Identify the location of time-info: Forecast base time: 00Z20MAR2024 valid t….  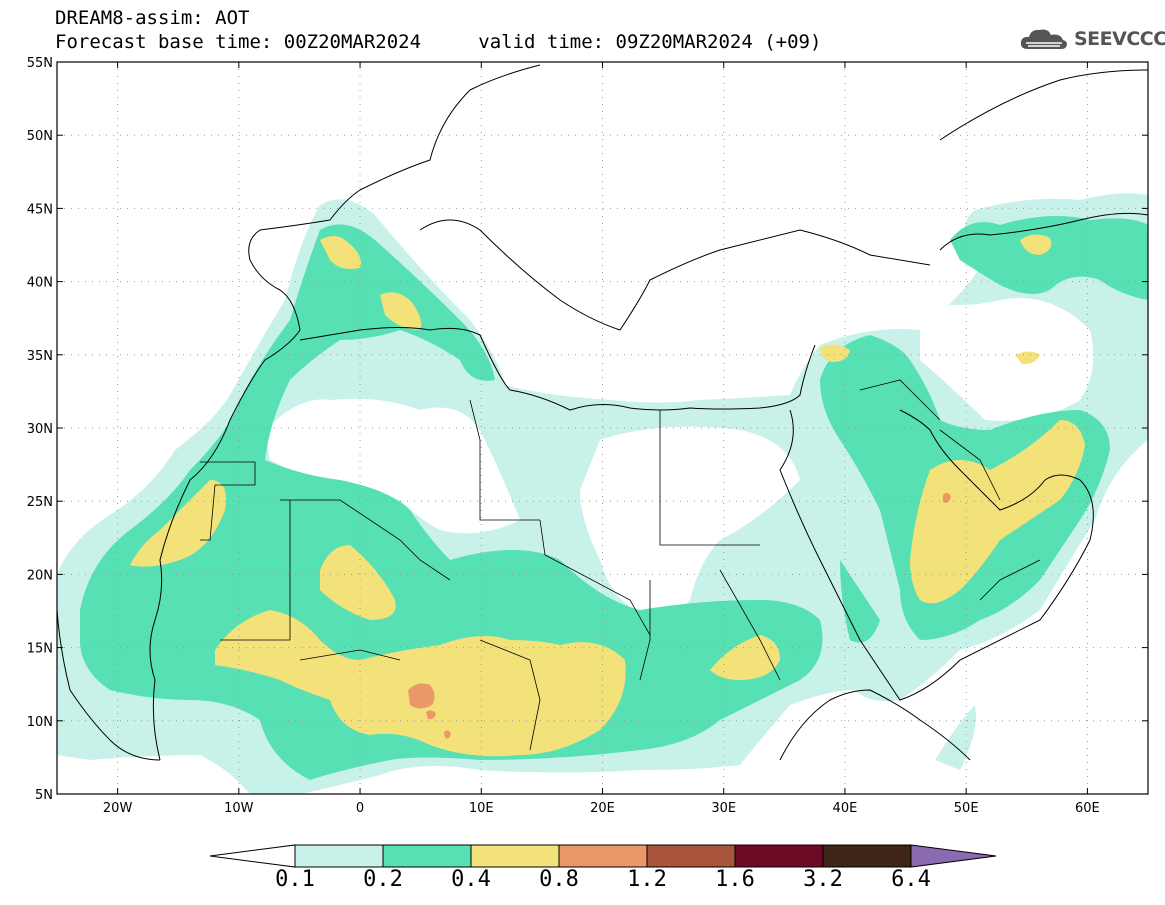
(438, 42).